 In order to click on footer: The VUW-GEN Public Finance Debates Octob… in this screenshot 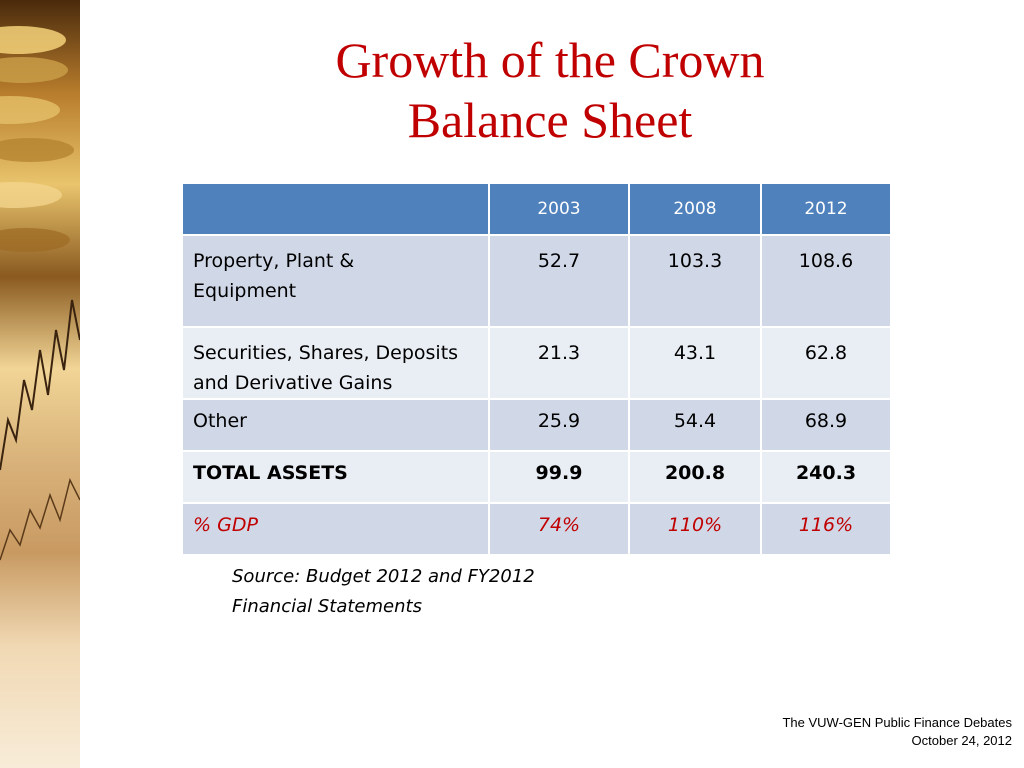, I will do `click(897, 732)`.